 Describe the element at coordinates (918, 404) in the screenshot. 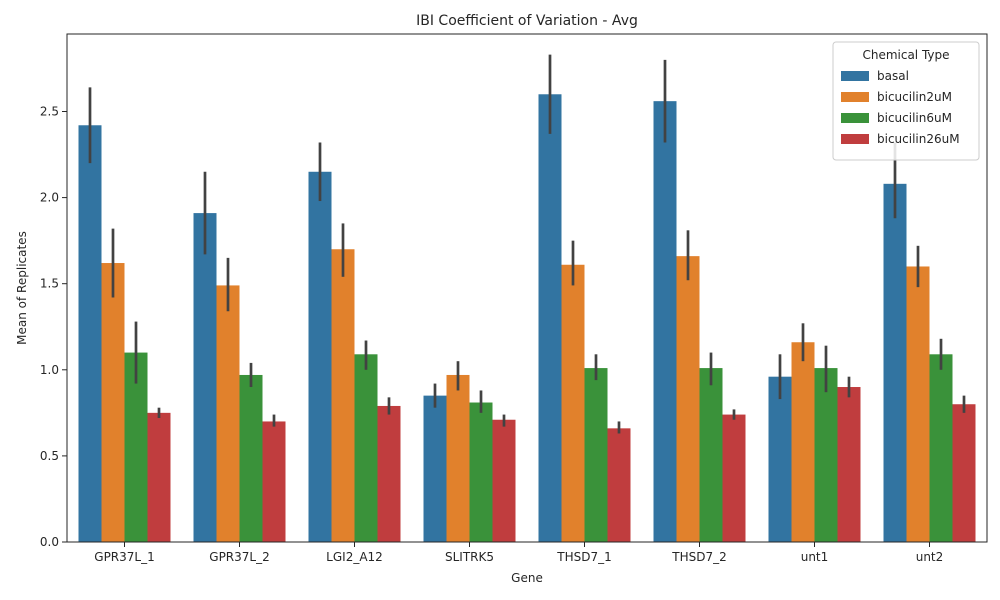

I see `bar-bicucilin2uM-unt2` at that location.